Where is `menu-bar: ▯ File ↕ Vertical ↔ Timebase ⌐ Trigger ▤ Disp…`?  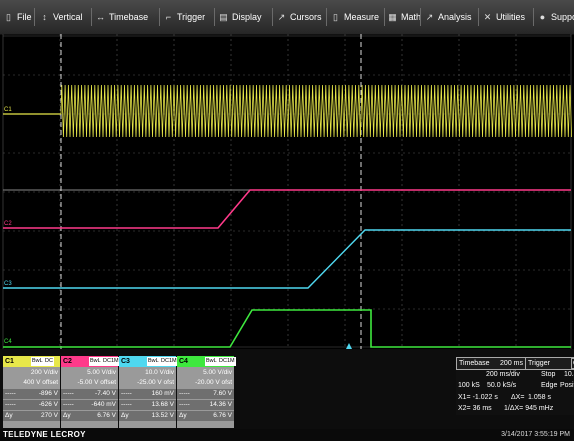
menu-bar: ▯ File ↕ Vertical ↔ Timebase ⌐ Trigger ▤ Disp… is located at coordinates (287, 17).